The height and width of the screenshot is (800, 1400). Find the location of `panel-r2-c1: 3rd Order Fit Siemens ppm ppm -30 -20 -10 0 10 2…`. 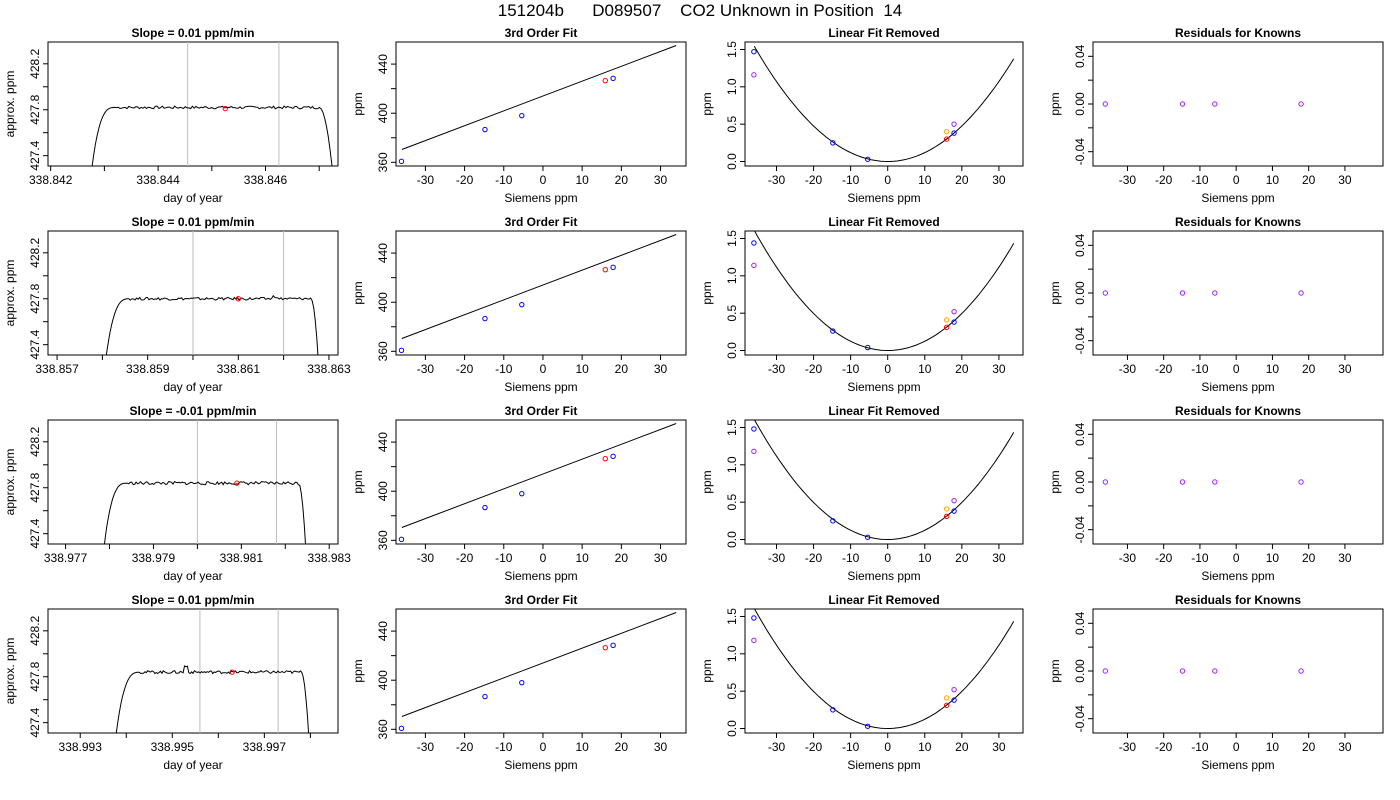

panel-r2-c1: 3rd Order Fit Siemens ppm ppm -30 -20 -10 0 10 2… is located at coordinates (519, 493).